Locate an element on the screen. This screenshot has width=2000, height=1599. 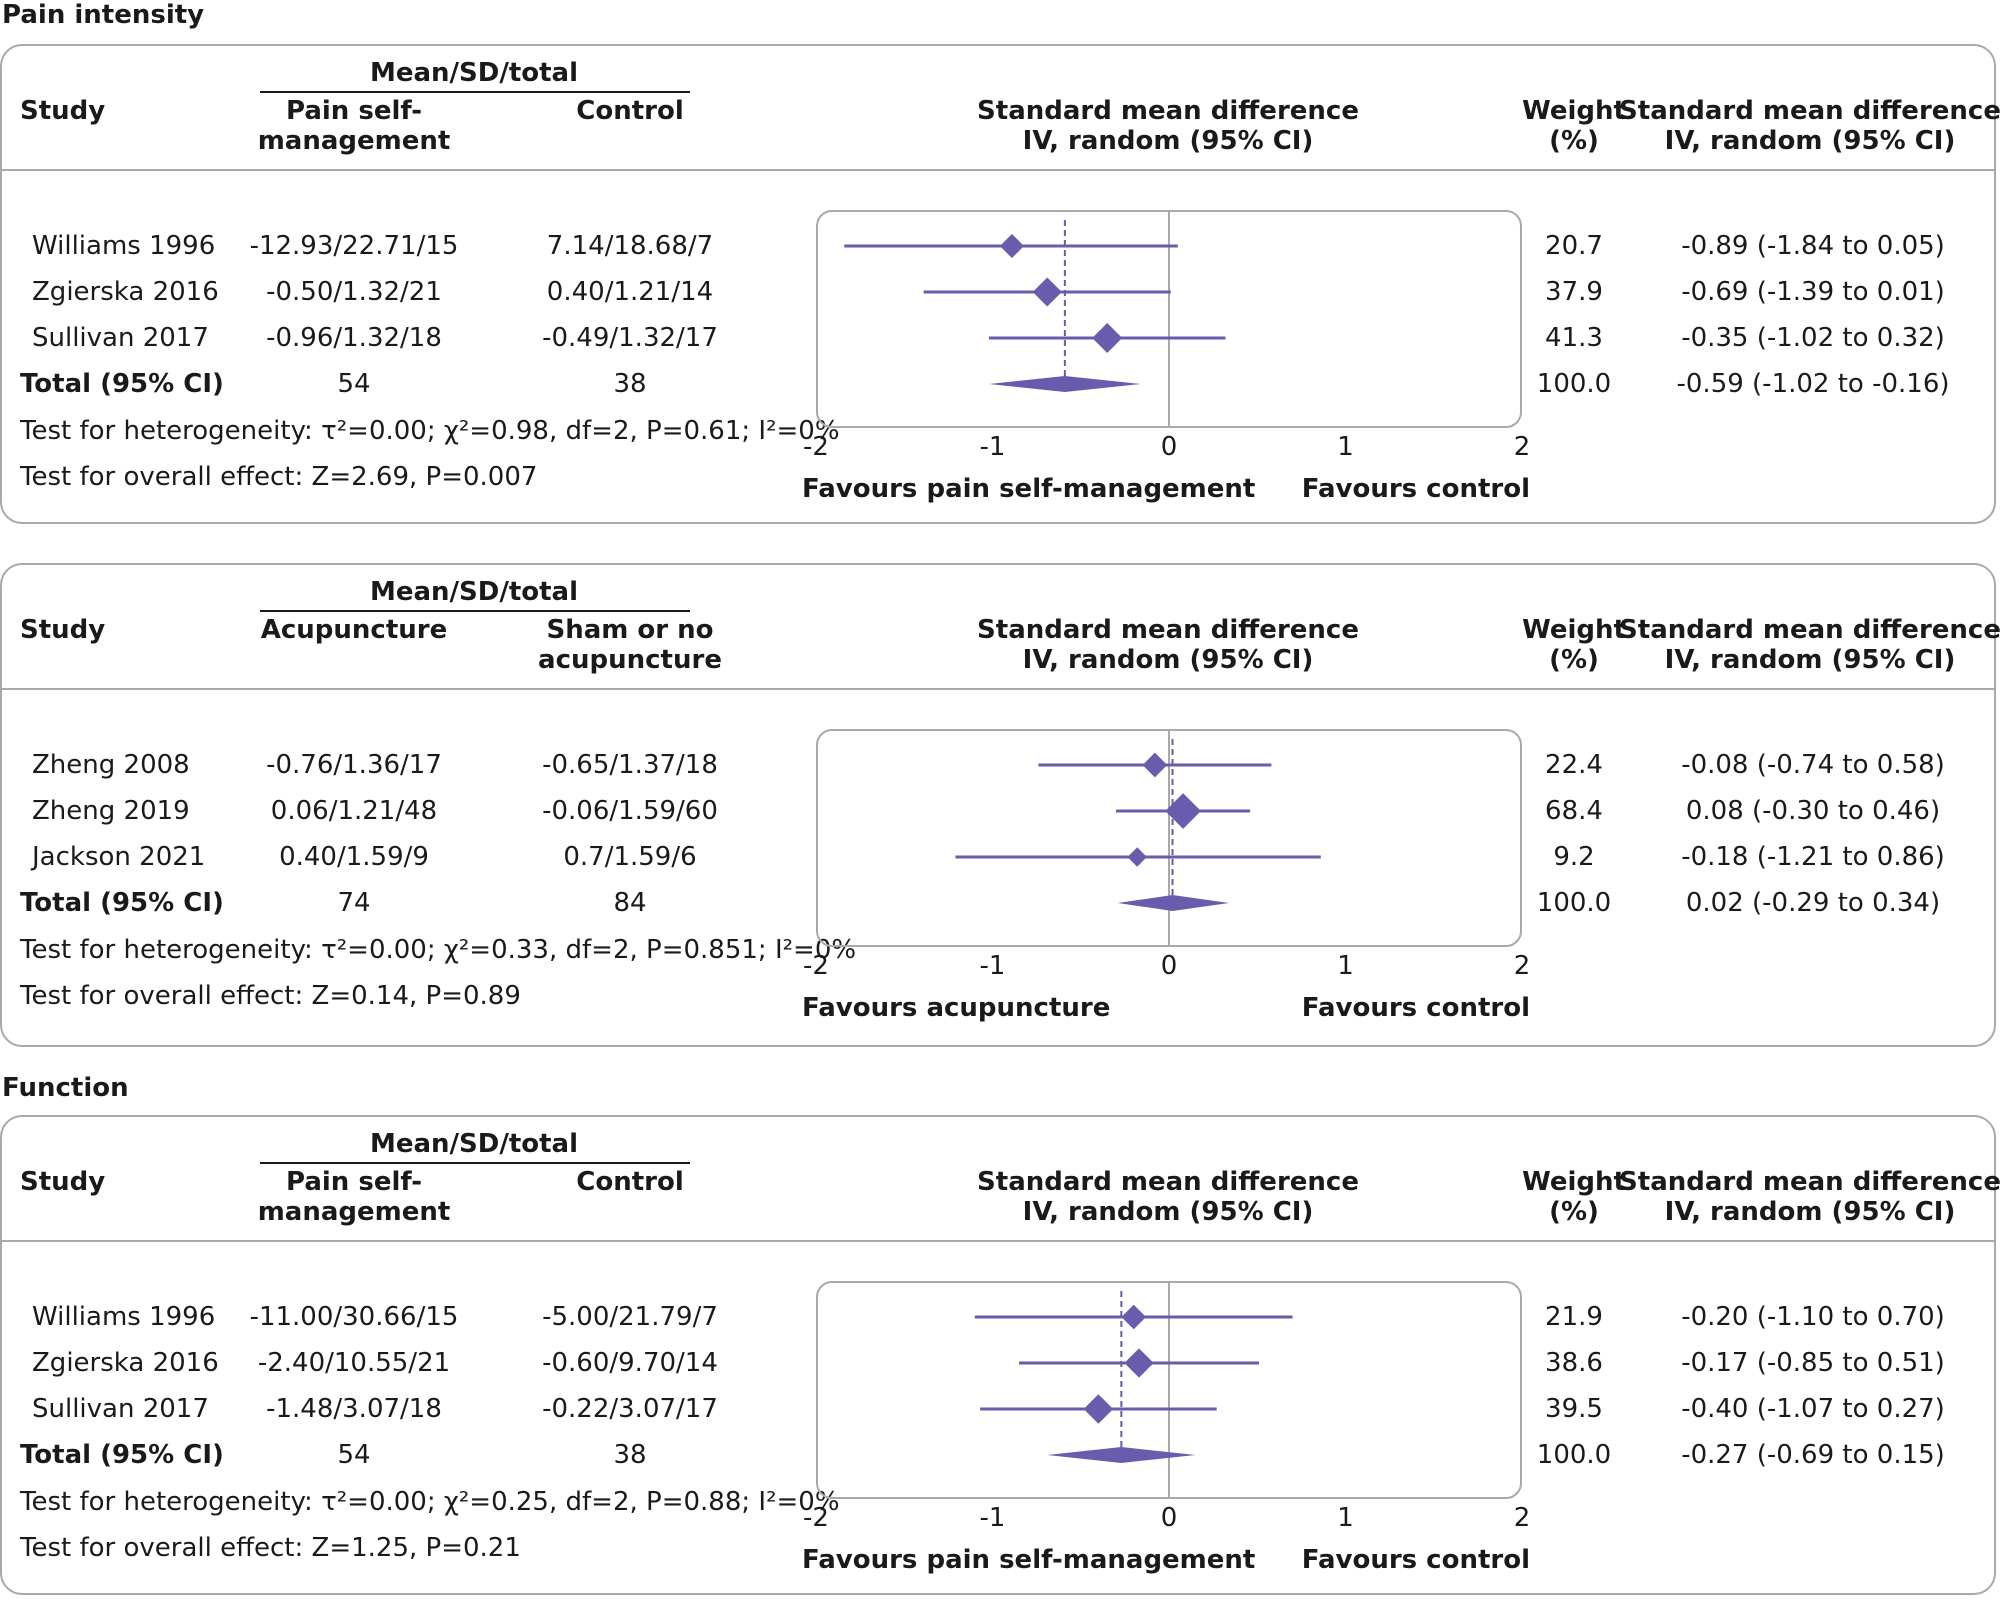
group1-value: 0.40/1.59/9 is located at coordinates (354, 857).